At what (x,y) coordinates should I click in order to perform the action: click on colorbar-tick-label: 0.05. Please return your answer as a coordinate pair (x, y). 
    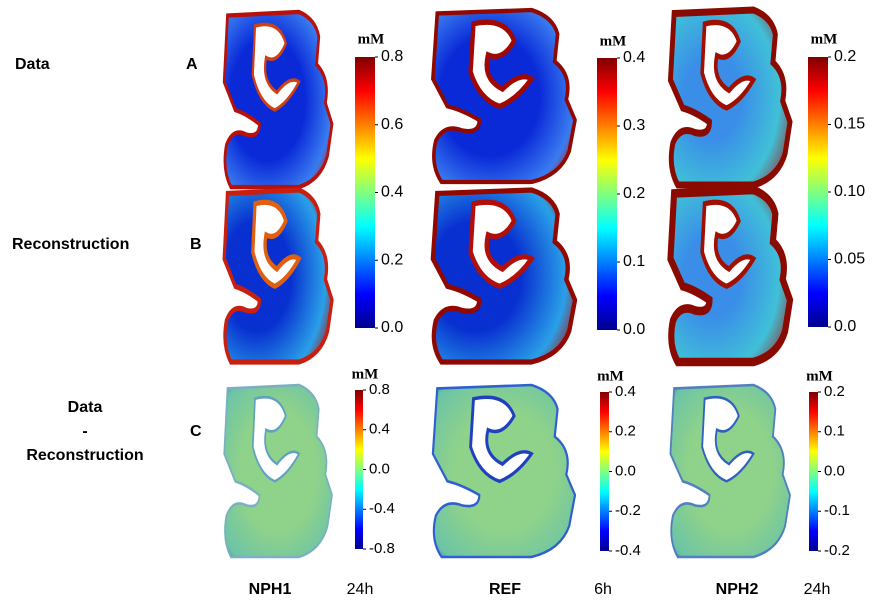
    Looking at the image, I should click on (849, 259).